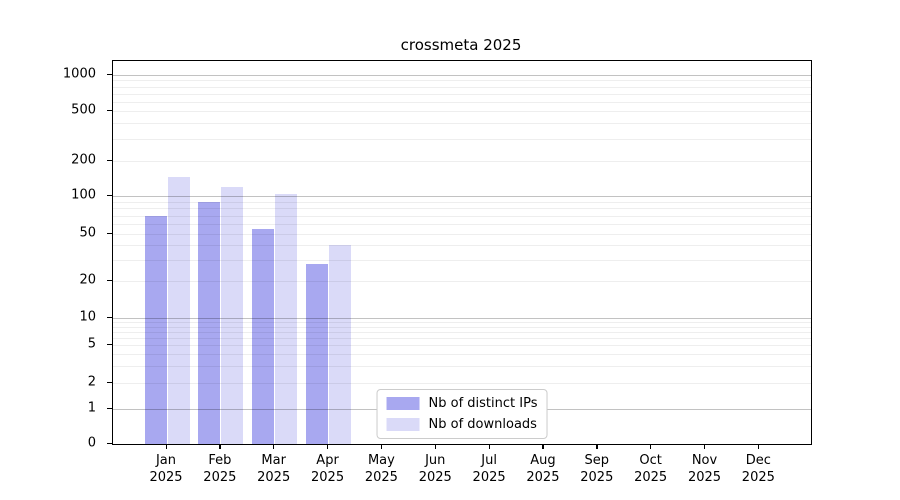 The image size is (900, 500). Describe the element at coordinates (704, 469) in the screenshot. I see `x-tick-label-nov: Nov 2025` at that location.